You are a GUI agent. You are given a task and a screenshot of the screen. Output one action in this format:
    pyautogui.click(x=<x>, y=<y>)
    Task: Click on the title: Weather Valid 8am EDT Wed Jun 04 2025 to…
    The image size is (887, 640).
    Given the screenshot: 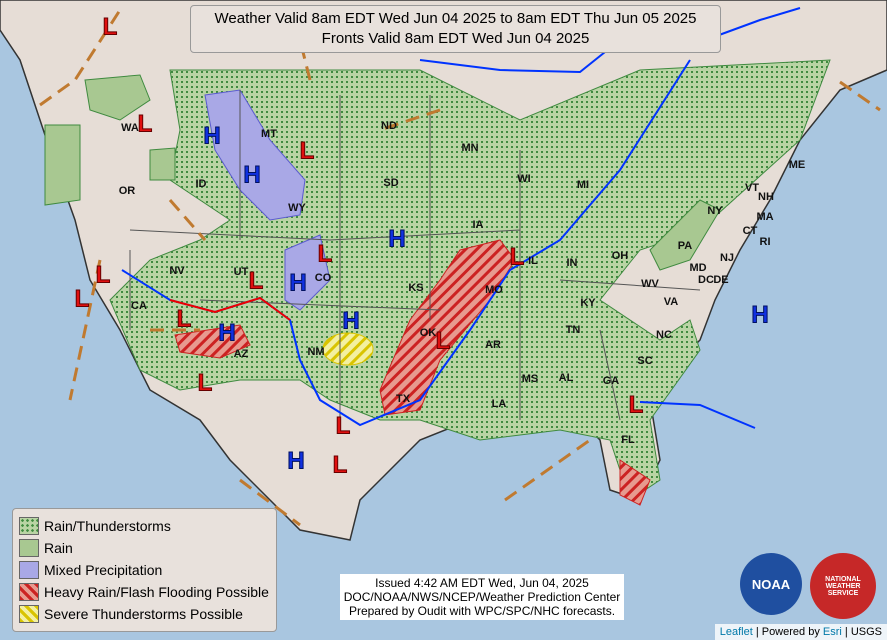 What is the action you would take?
    pyautogui.click(x=455, y=18)
    